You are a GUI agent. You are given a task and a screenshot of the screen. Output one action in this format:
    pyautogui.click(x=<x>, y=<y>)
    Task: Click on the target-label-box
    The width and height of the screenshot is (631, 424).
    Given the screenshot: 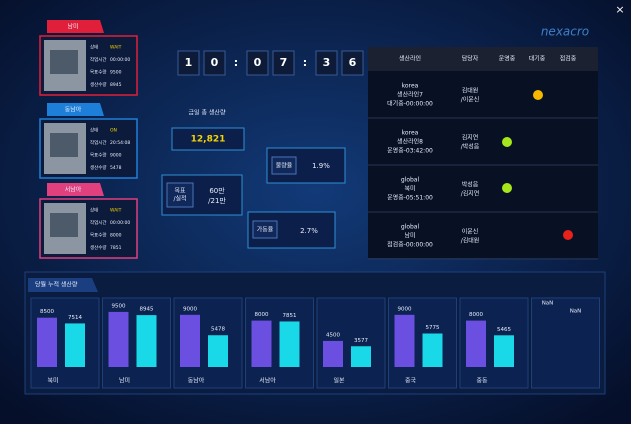 What is the action you would take?
    pyautogui.click(x=180, y=195)
    